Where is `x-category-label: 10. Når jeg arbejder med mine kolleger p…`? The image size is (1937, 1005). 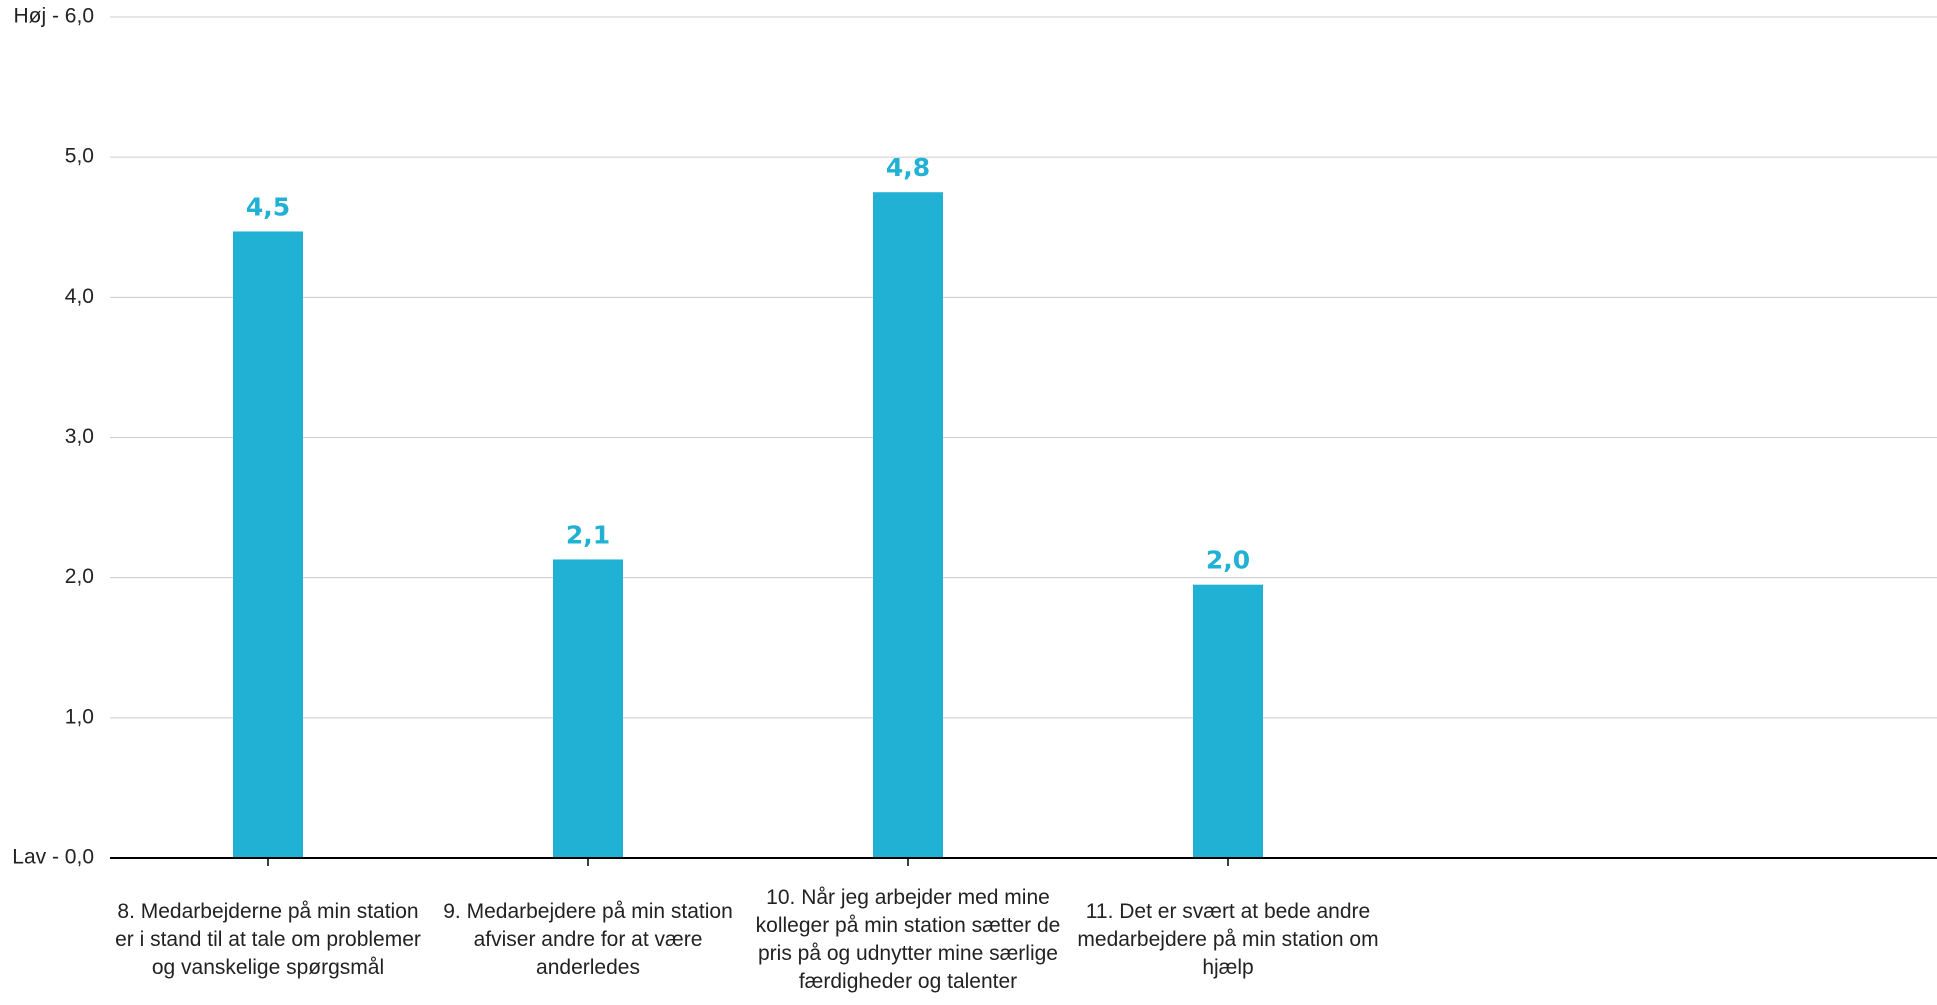 x-category-label: 10. Når jeg arbejder med mine kolleger p… is located at coordinates (908, 939).